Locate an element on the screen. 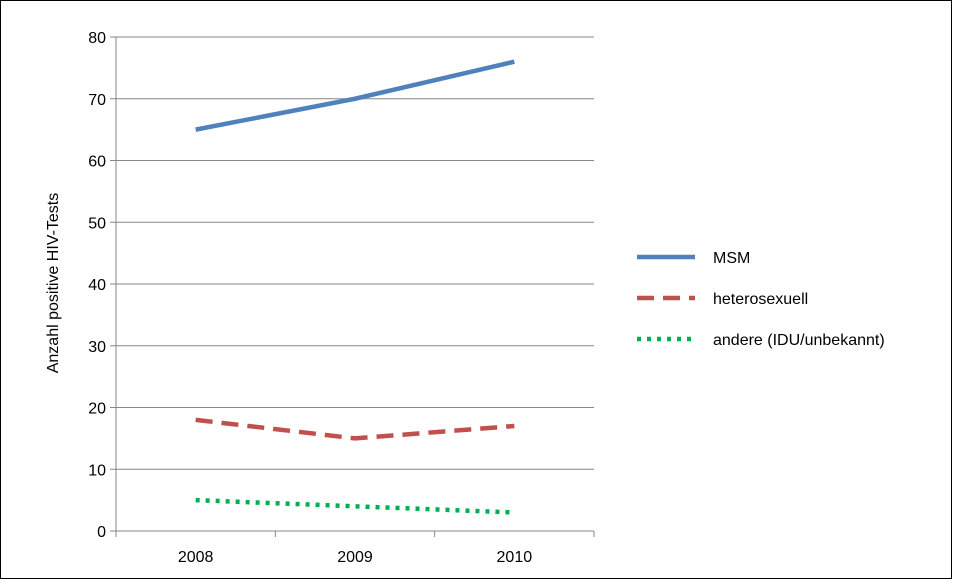 The height and width of the screenshot is (581, 954). y-tick-label: 80 is located at coordinates (97, 38).